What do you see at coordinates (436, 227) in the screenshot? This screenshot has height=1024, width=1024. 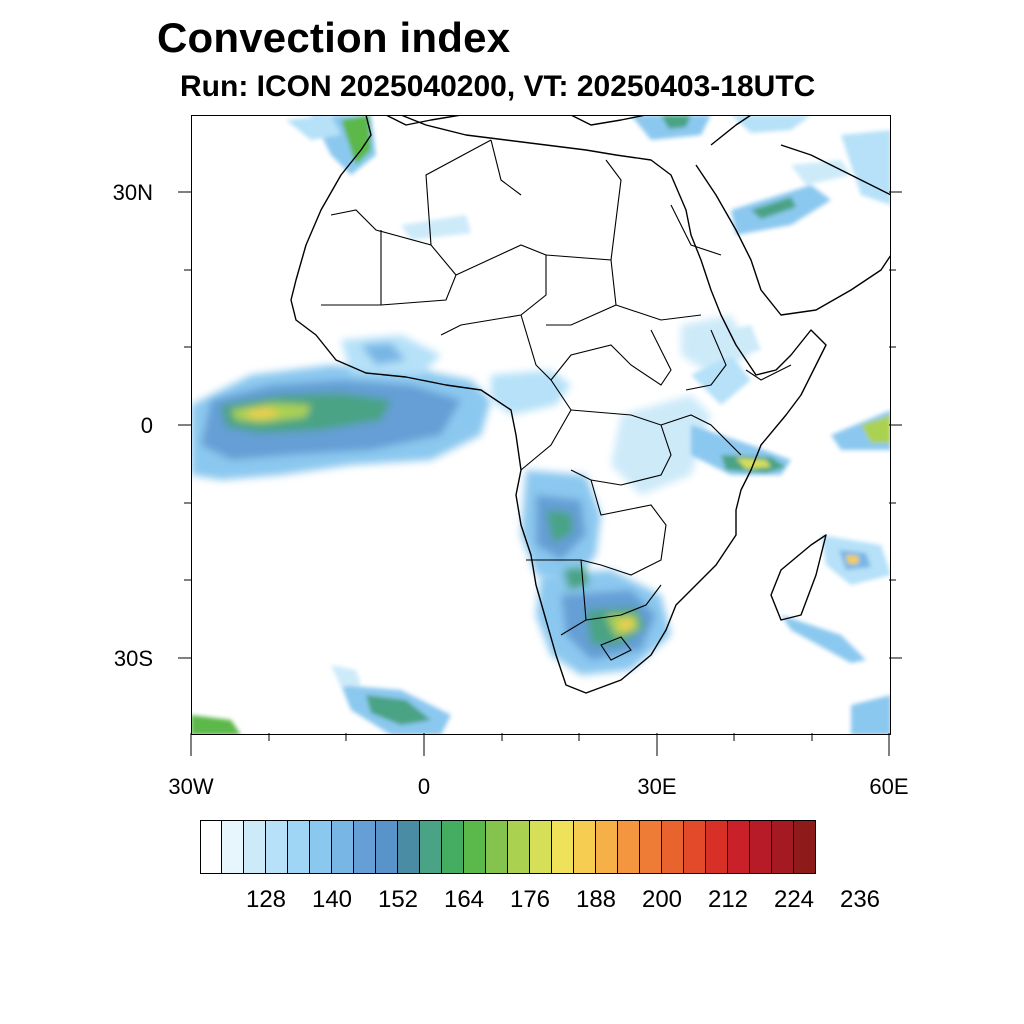 I see `field-algeria` at bounding box center [436, 227].